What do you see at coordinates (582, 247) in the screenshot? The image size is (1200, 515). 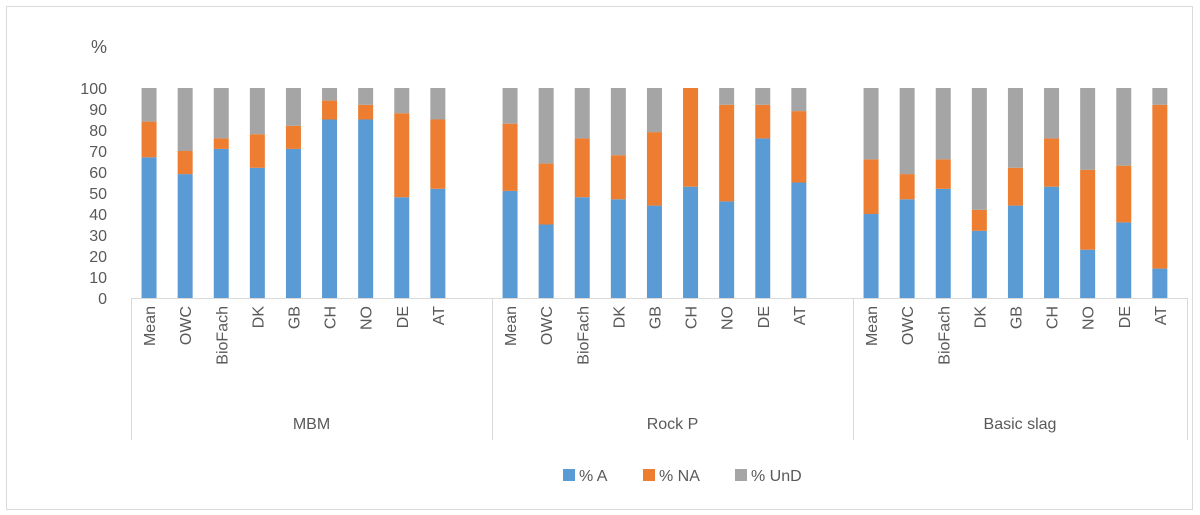 I see `bar-segment-rock-p-biofach-a` at bounding box center [582, 247].